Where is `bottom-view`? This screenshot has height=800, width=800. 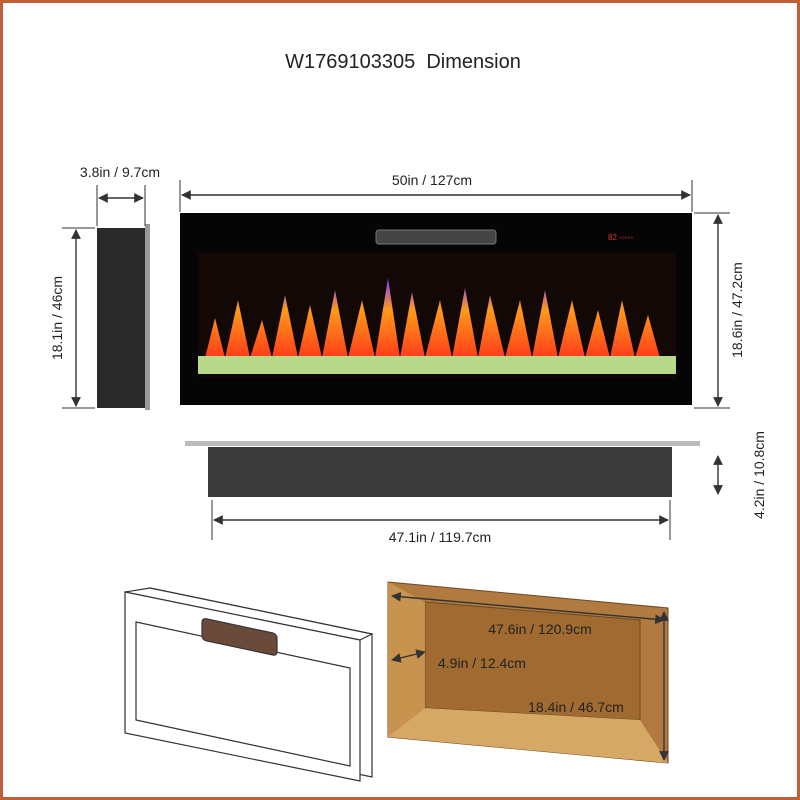
bottom-view is located at coordinates (454, 490).